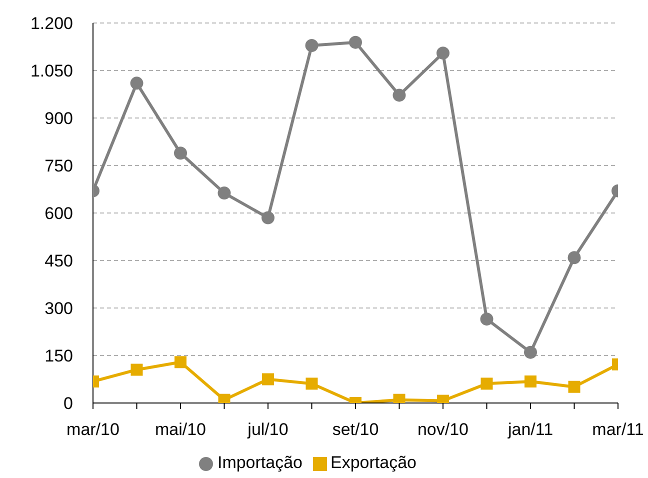 This screenshot has height=478, width=648. Describe the element at coordinates (58, 261) in the screenshot. I see `y-tick-label: 450` at that location.